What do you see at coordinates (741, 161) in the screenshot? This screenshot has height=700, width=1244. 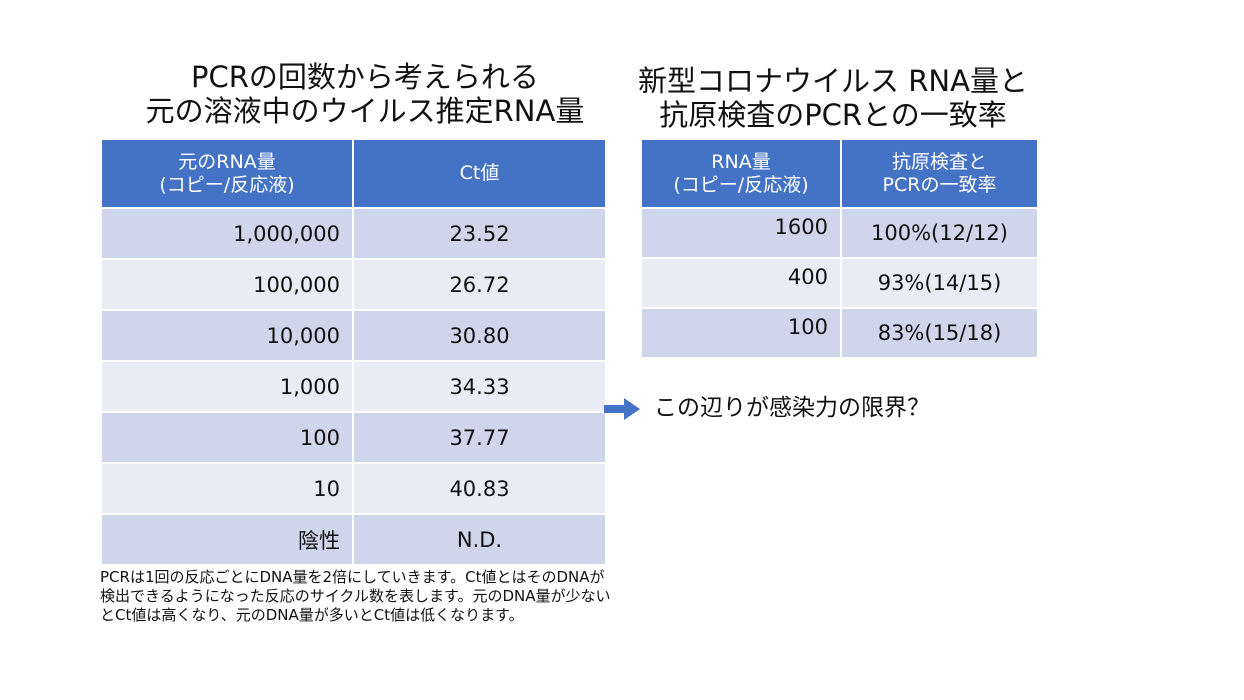 I see `header-rna-line1: RNA量` at bounding box center [741, 161].